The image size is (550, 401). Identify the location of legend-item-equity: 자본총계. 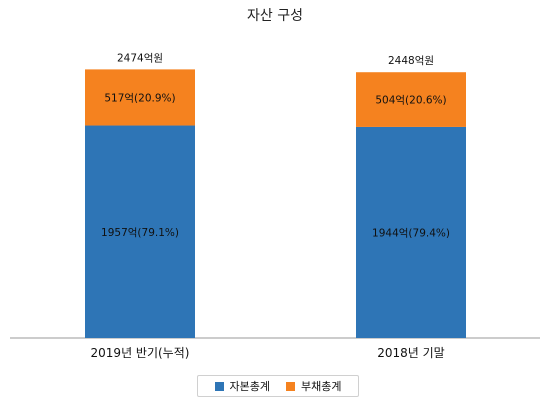
(242, 386).